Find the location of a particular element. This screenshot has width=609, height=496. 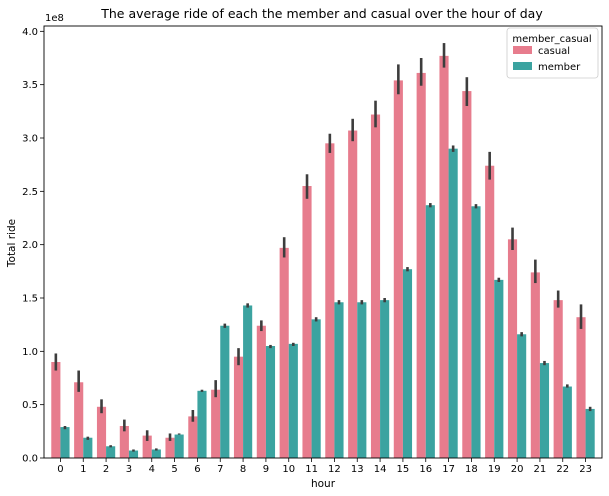

x-tick-label: 1 is located at coordinates (83, 469).